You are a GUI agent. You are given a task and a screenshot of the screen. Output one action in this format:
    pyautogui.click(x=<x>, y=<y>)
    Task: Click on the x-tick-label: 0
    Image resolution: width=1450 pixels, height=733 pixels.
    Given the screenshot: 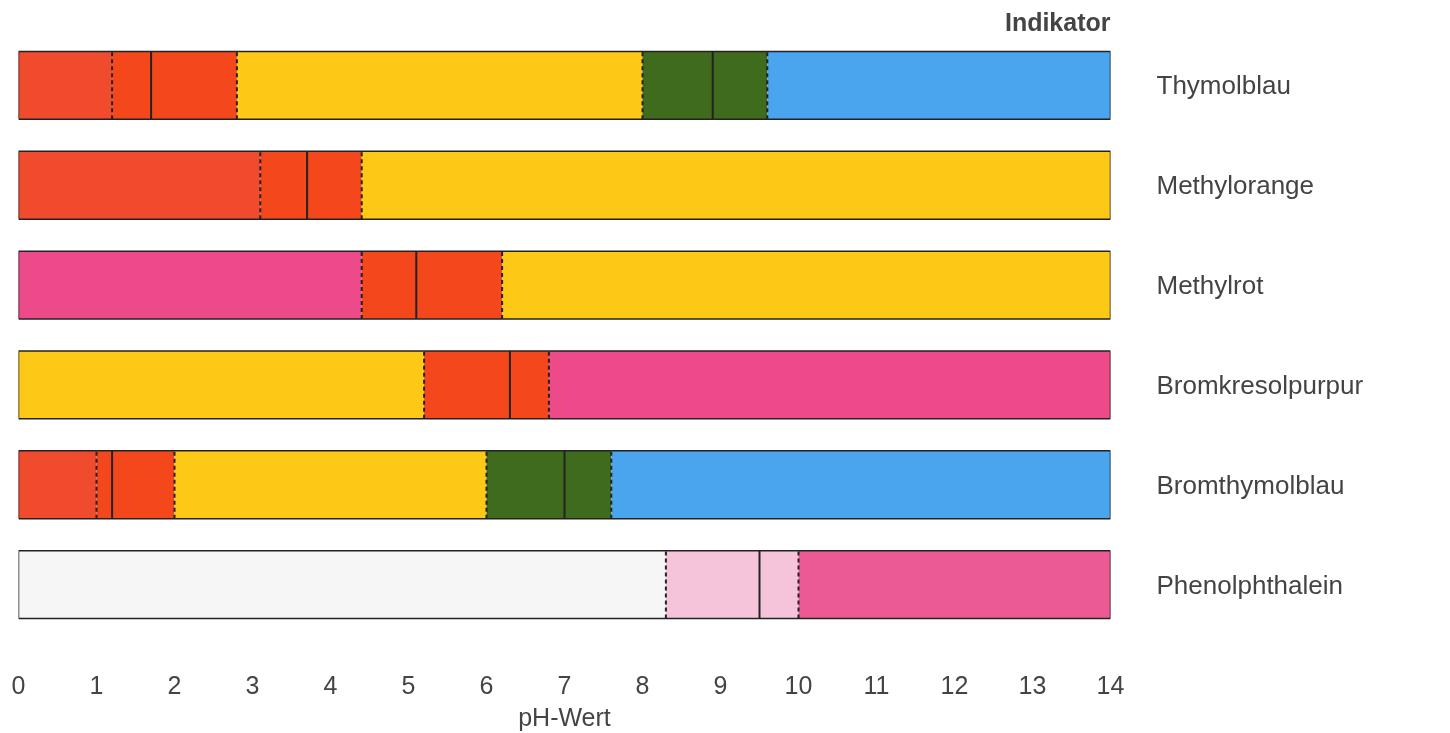 What is the action you would take?
    pyautogui.click(x=18, y=684)
    